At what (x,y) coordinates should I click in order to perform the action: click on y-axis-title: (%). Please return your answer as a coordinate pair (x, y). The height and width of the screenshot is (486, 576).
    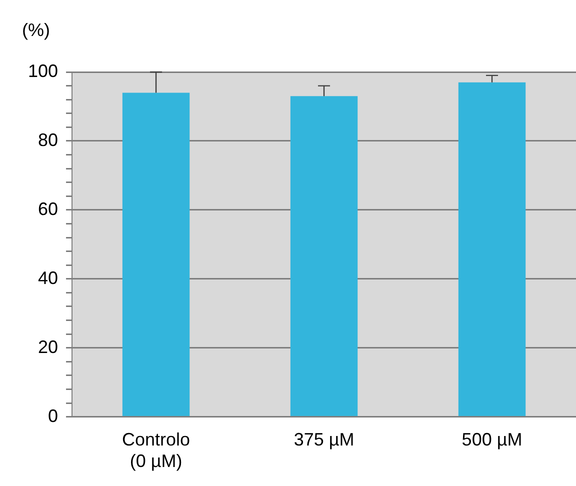
    Looking at the image, I should click on (36, 30).